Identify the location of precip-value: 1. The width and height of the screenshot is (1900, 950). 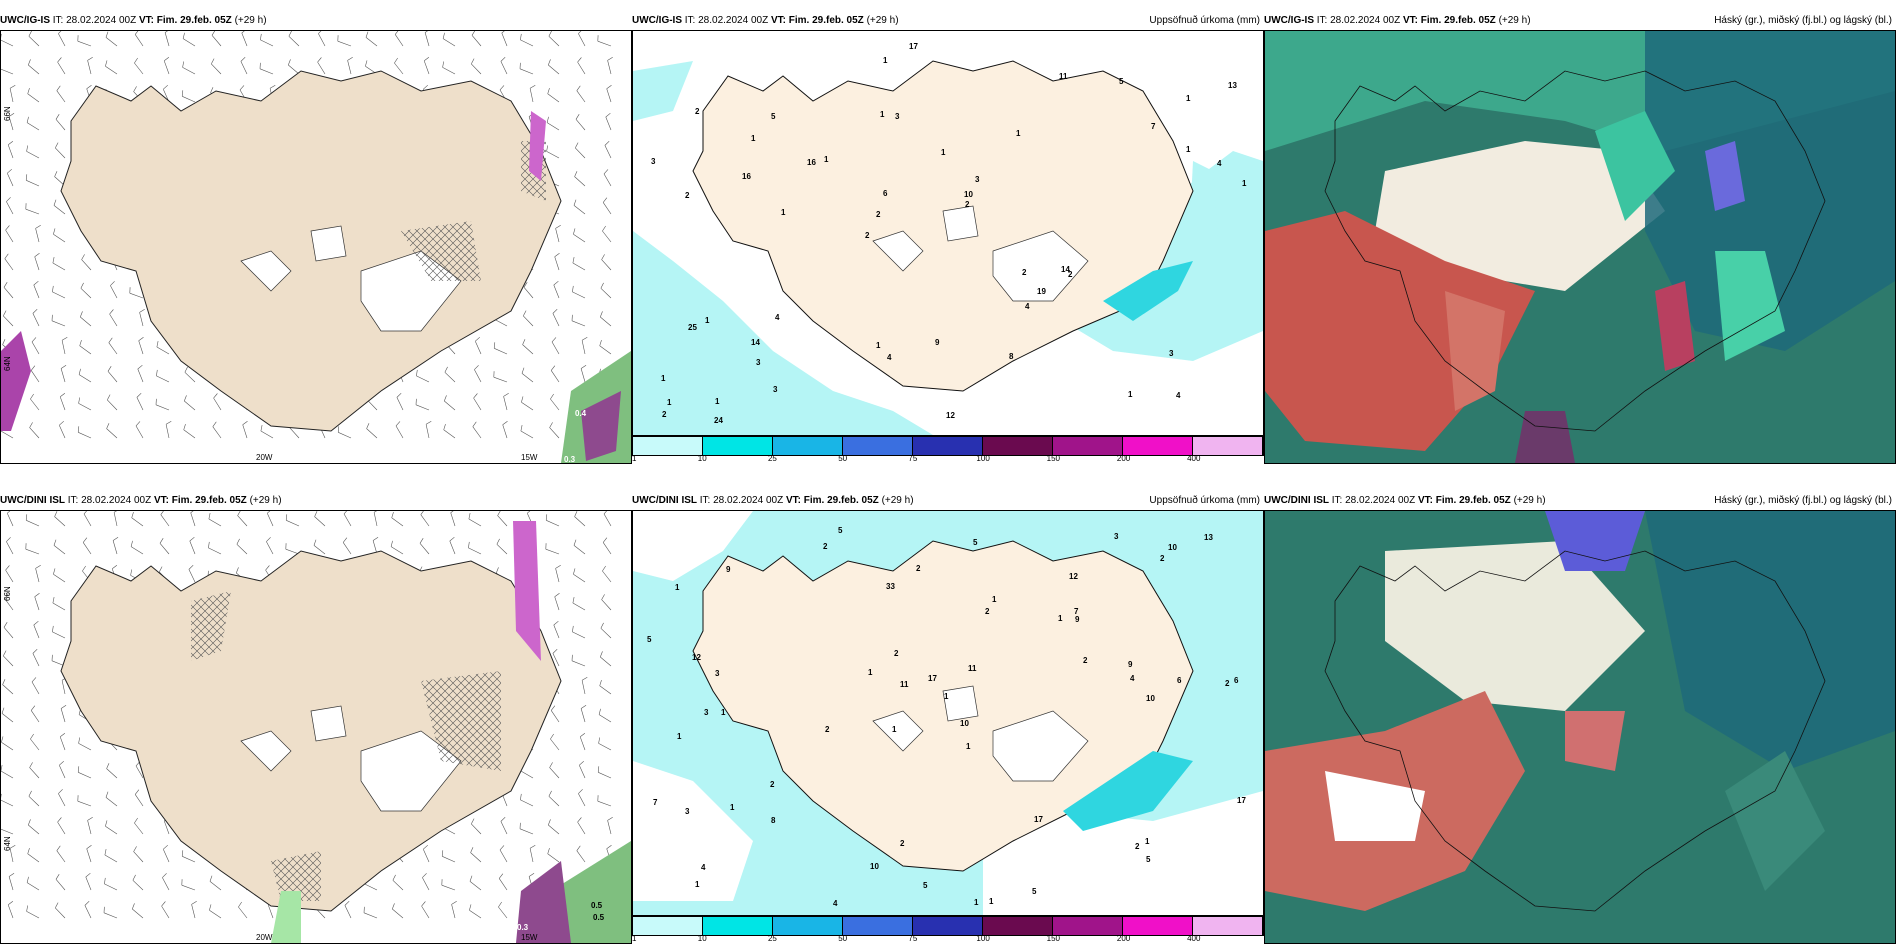
(882, 114).